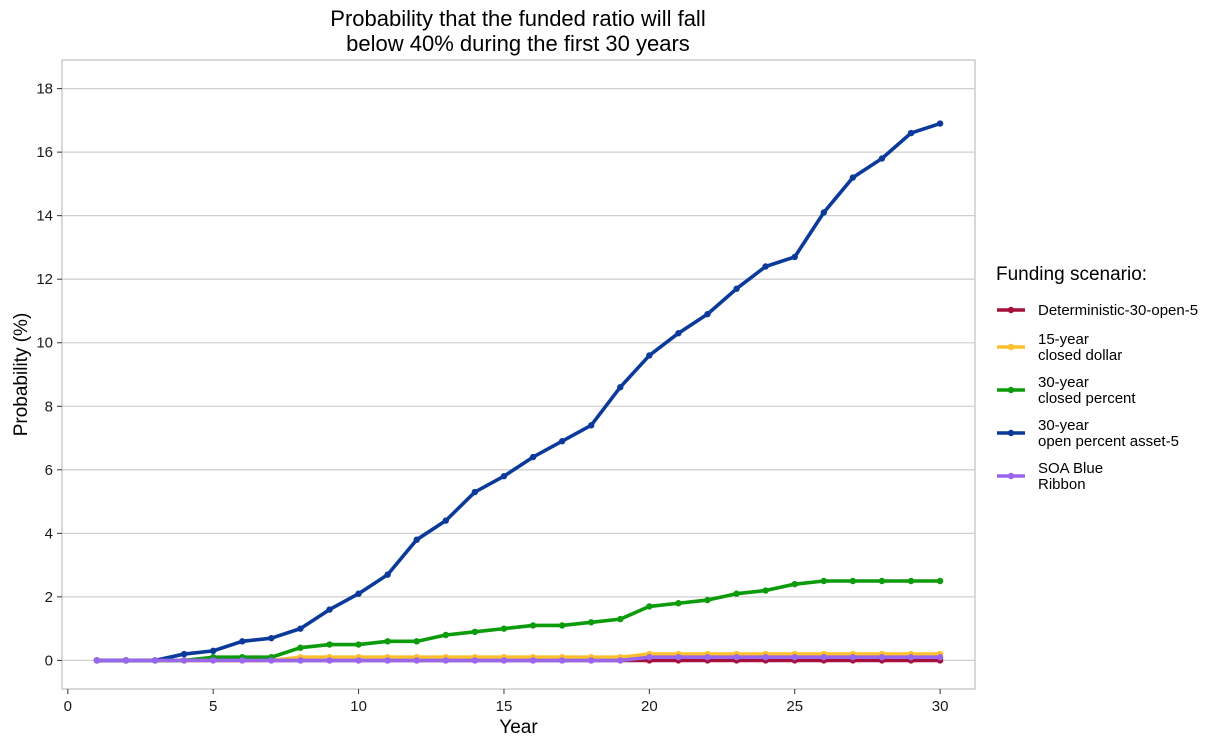  Describe the element at coordinates (49, 533) in the screenshot. I see `y-tick-label: 4` at that location.